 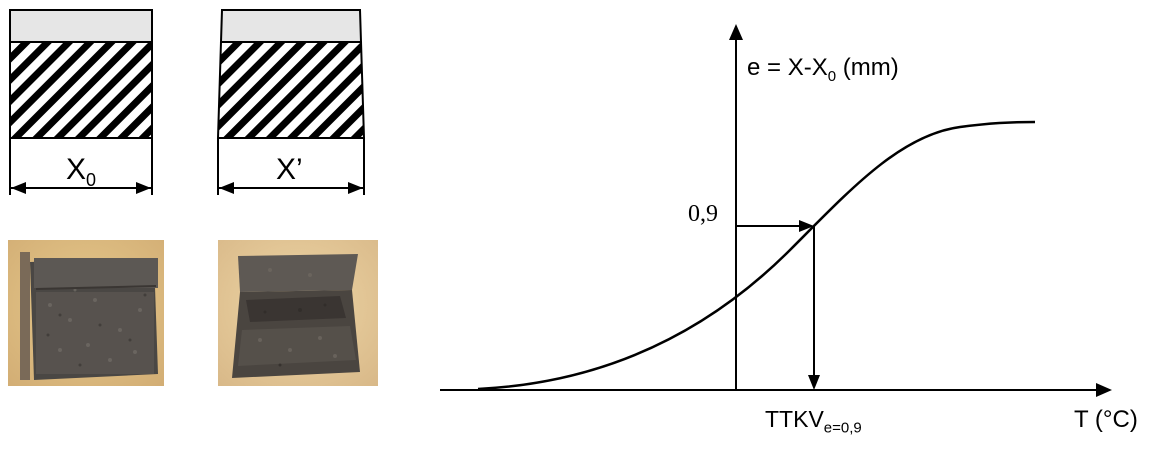 I want to click on marker-x-label: TTKVe=0,9, so click(x=813, y=422).